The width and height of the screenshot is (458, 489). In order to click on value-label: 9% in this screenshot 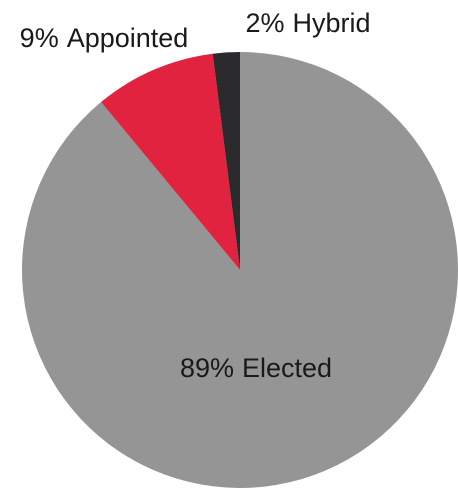, I will do `click(39, 38)`.